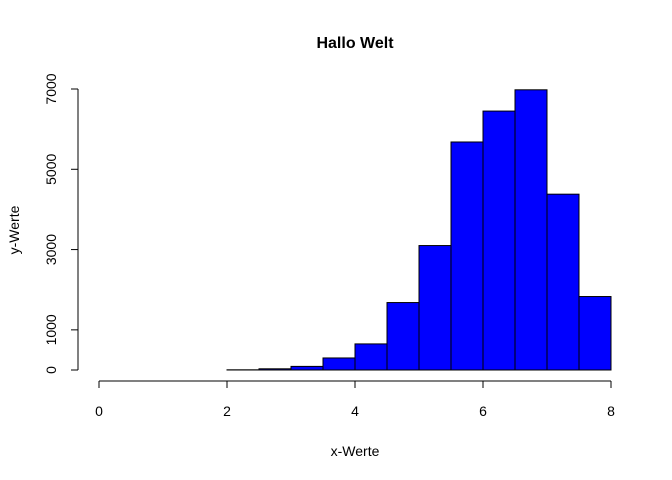 The image size is (672, 480). I want to click on x-axis: 0 2 4 6 8, so click(355, 399).